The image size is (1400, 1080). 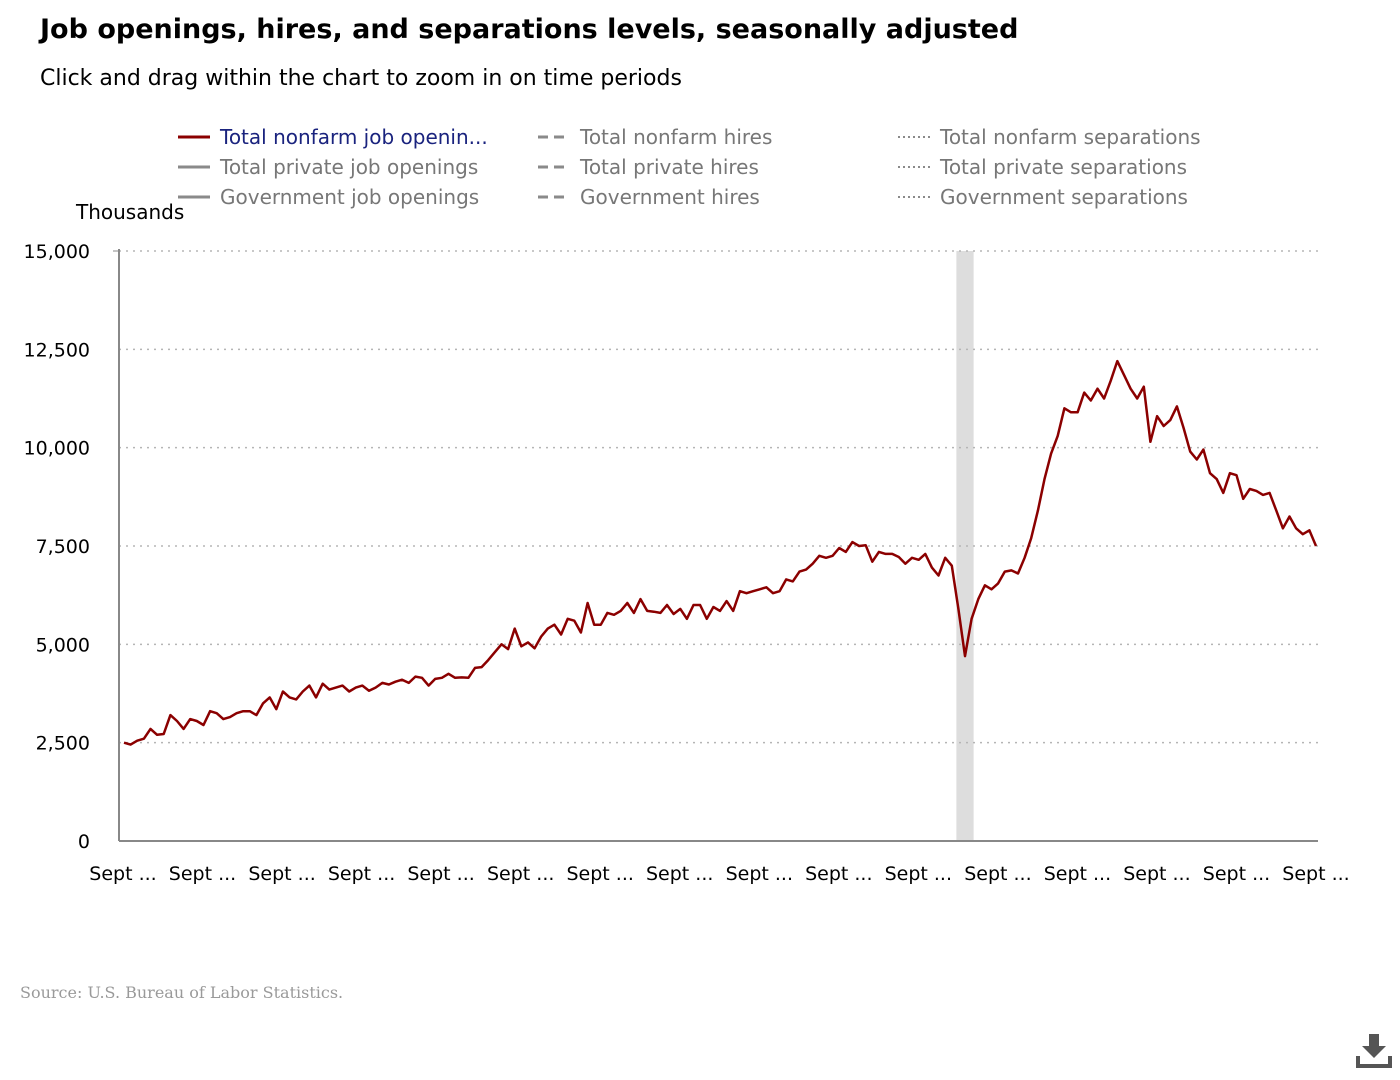 What do you see at coordinates (57, 350) in the screenshot?
I see `y-tick-label: 12,500` at bounding box center [57, 350].